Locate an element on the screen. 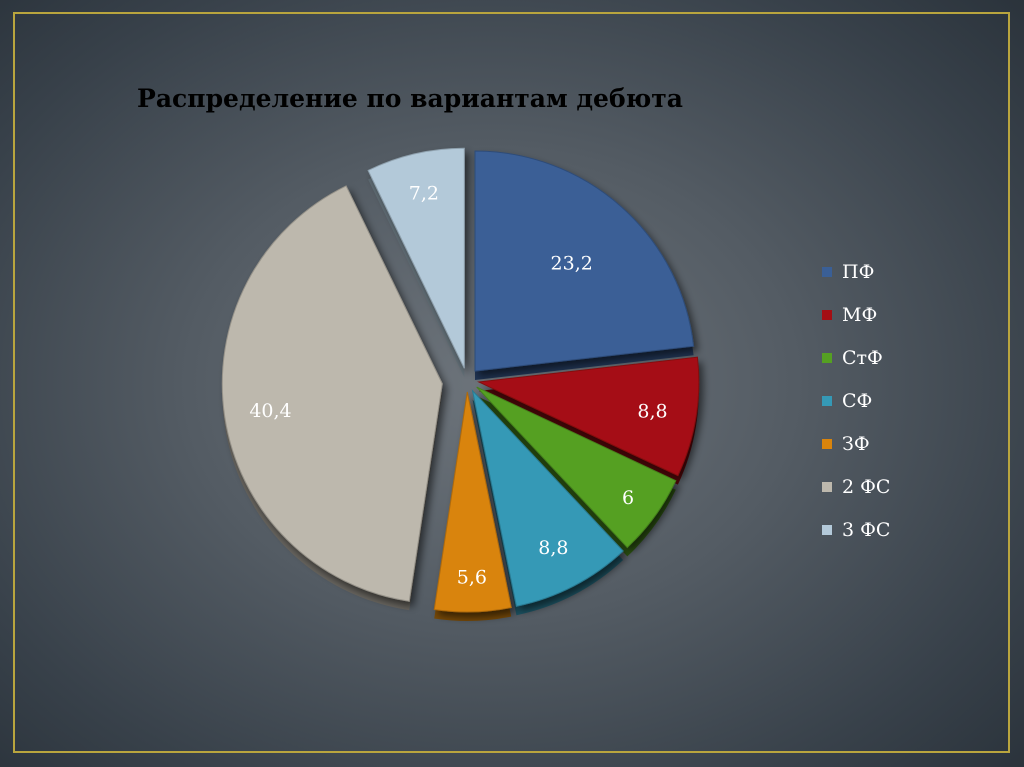 The height and width of the screenshot is (767, 1024). data-label-4: 8,8 is located at coordinates (553, 548).